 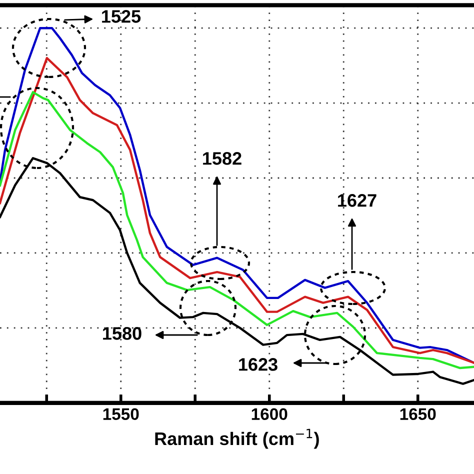 What do you see at coordinates (357, 200) in the screenshot?
I see `annotation: 1627` at bounding box center [357, 200].